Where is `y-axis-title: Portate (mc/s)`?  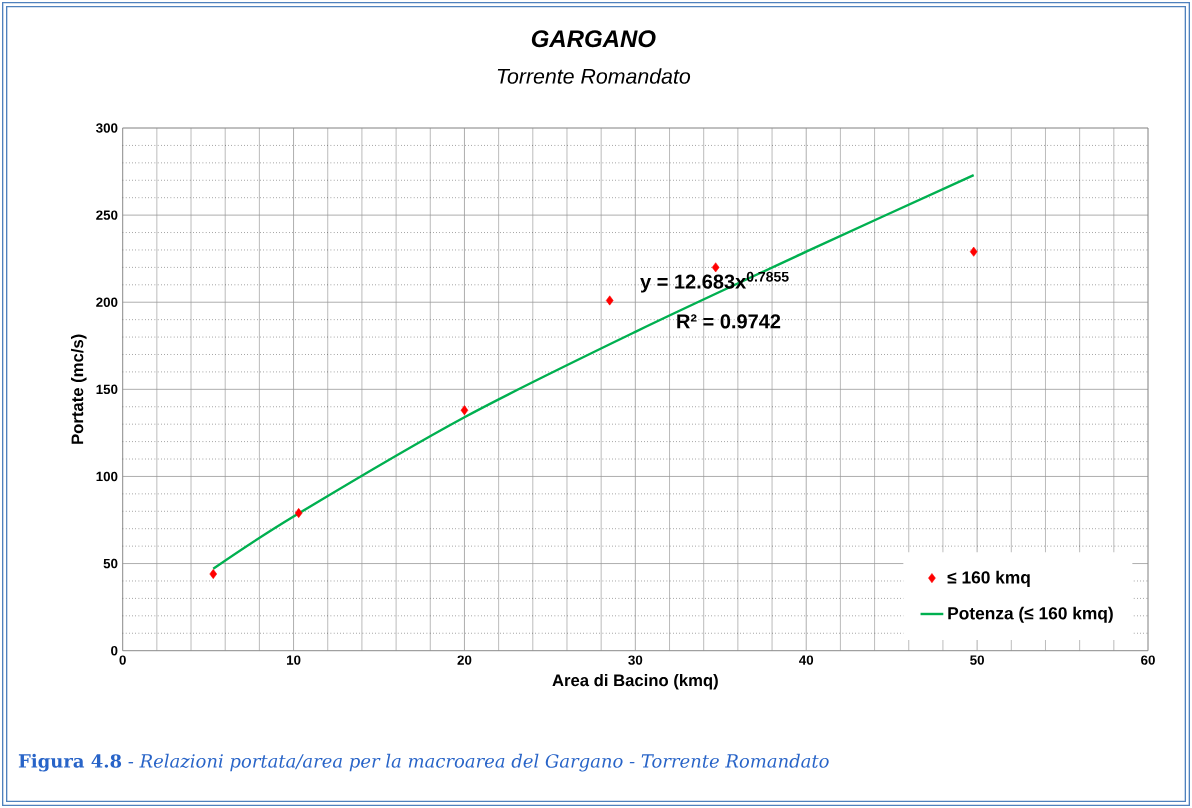
y-axis-title: Portate (mc/s) is located at coordinates (79, 389).